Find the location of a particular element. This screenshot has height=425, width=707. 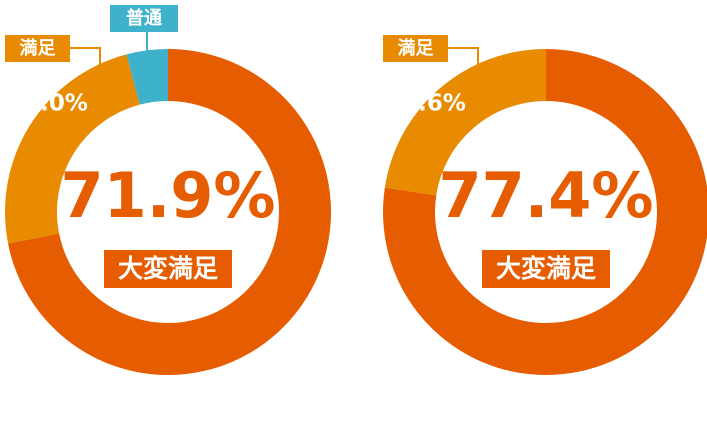

value-label: 22.6% is located at coordinates (426, 104).